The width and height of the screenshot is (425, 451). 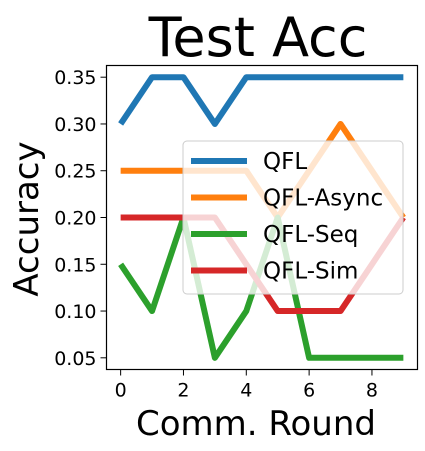 I want to click on y-axis-label: Accuracy, so click(x=27, y=218).